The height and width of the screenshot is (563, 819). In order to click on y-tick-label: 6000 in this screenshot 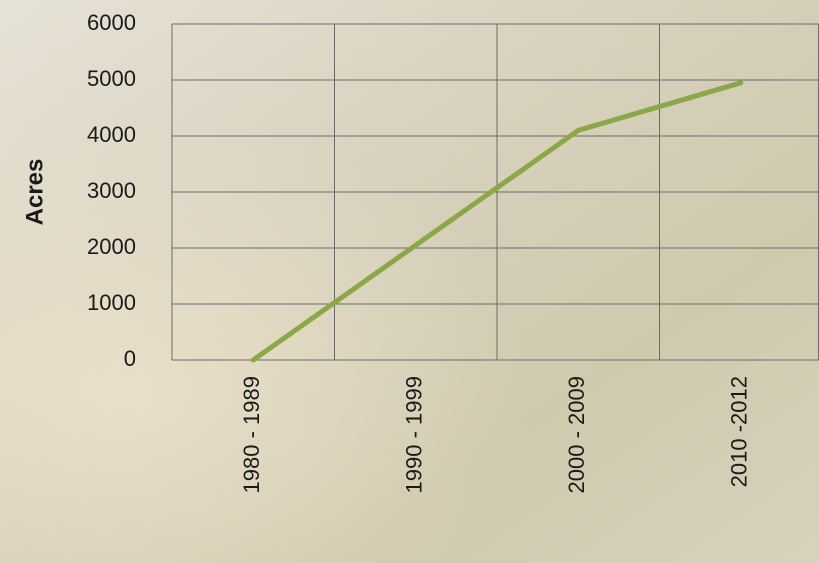, I will do `click(111, 22)`.